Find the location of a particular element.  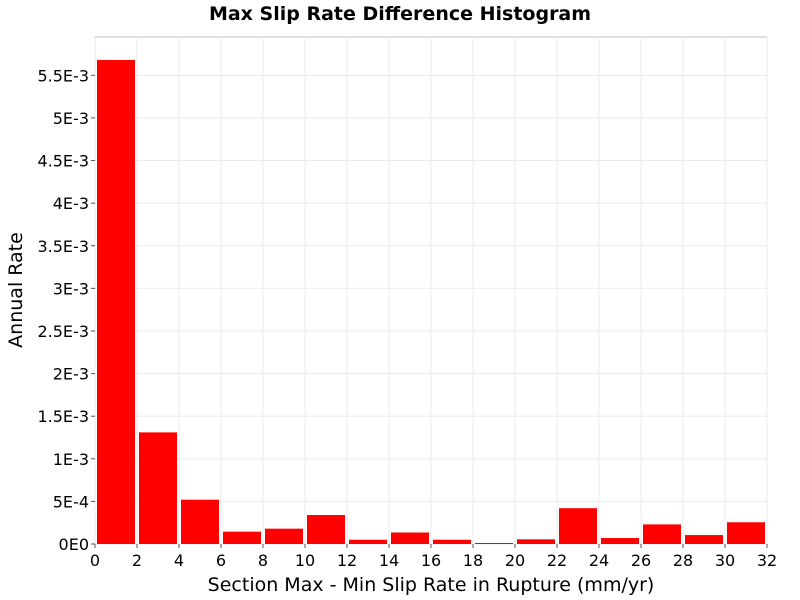

x-tick-label: 26 is located at coordinates (641, 560).